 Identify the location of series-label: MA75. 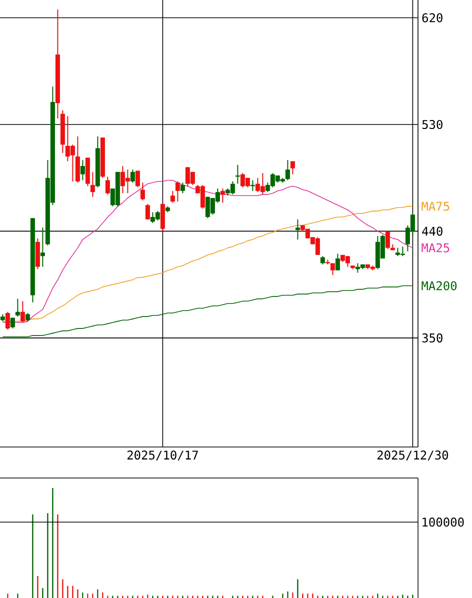
(436, 206).